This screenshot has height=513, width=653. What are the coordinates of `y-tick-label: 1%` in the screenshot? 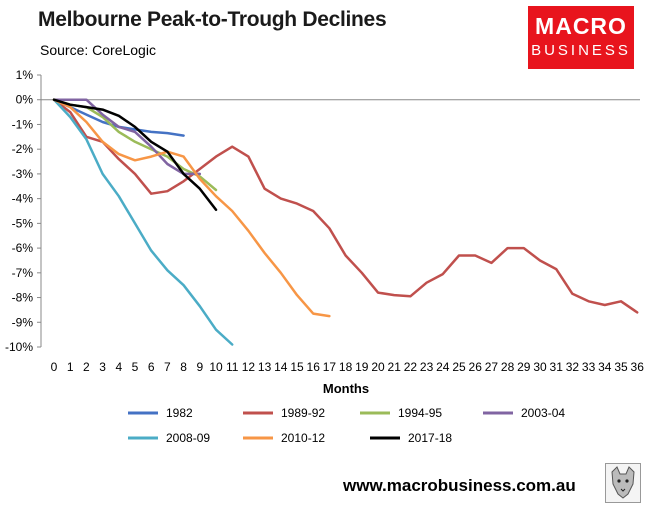 It's located at (25, 75).